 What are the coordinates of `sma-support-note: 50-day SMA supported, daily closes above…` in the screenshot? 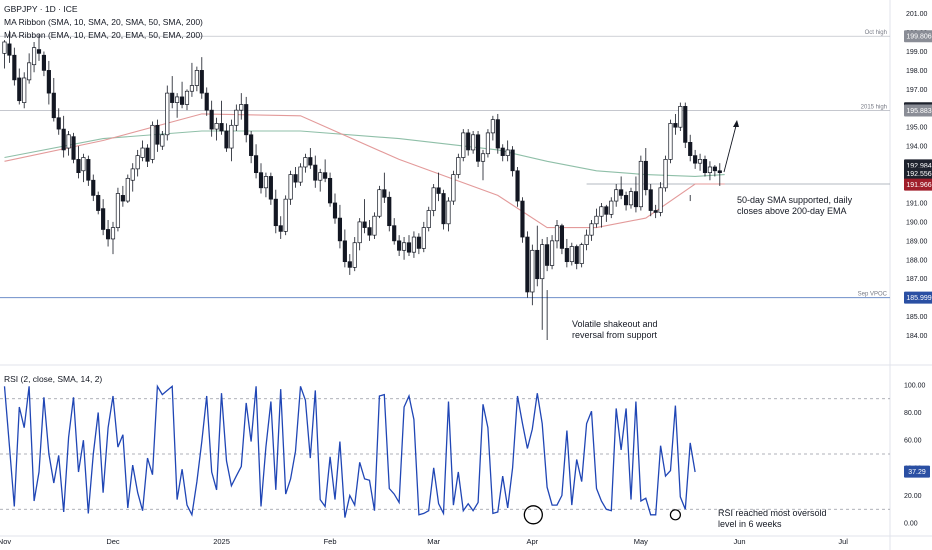 It's located at (794, 206).